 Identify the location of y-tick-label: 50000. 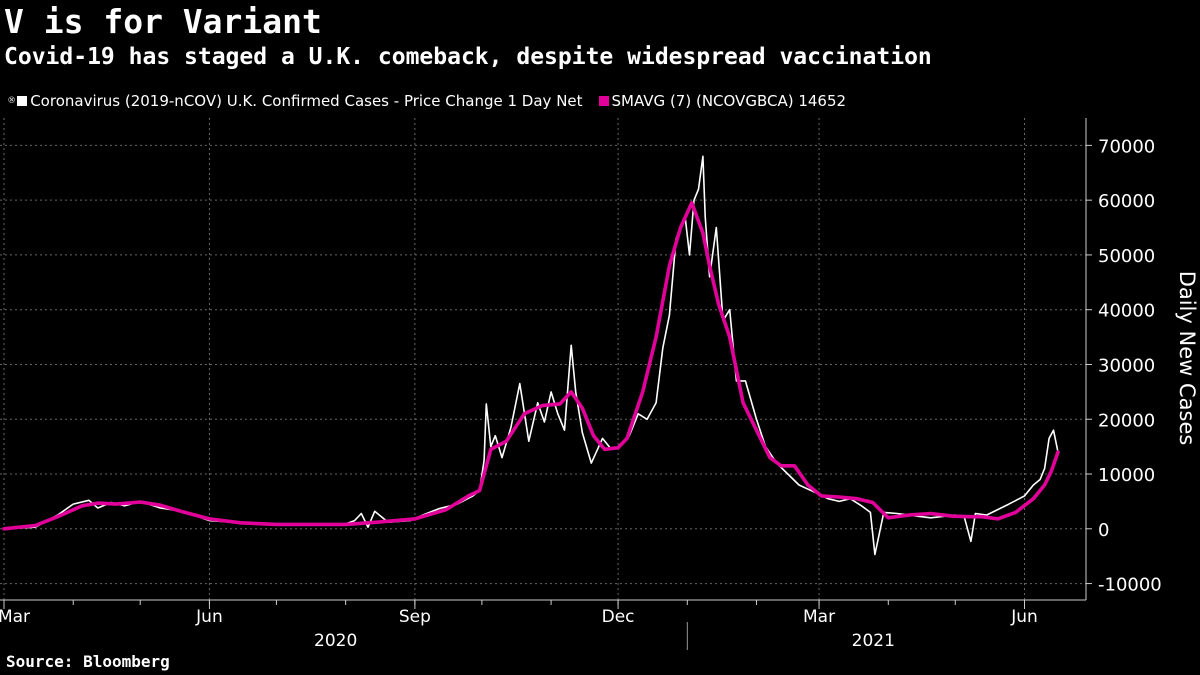
(1126, 256).